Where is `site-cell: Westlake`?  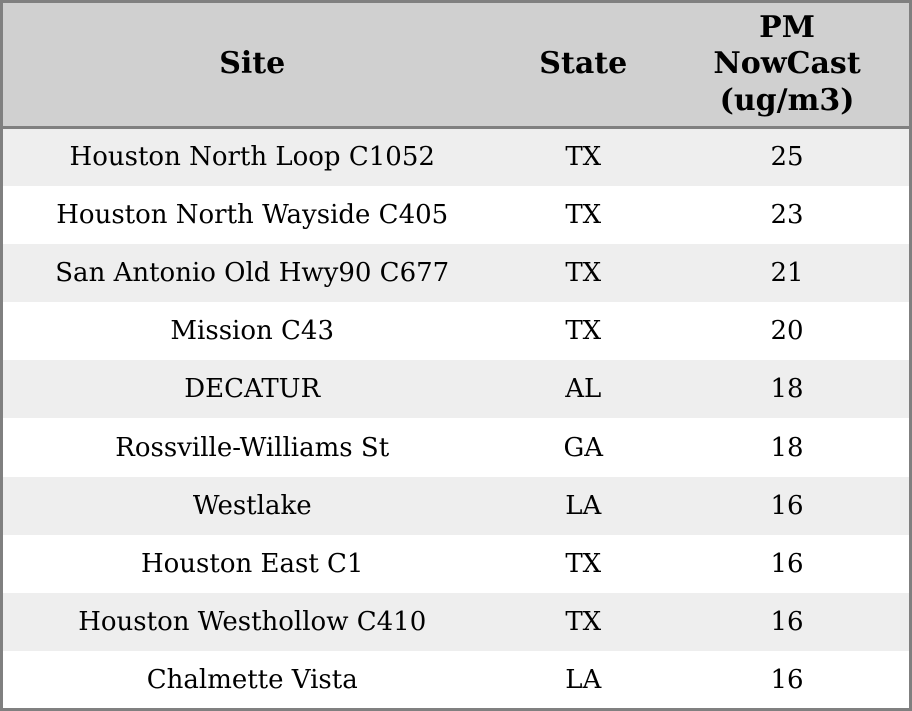 site-cell: Westlake is located at coordinates (252, 505).